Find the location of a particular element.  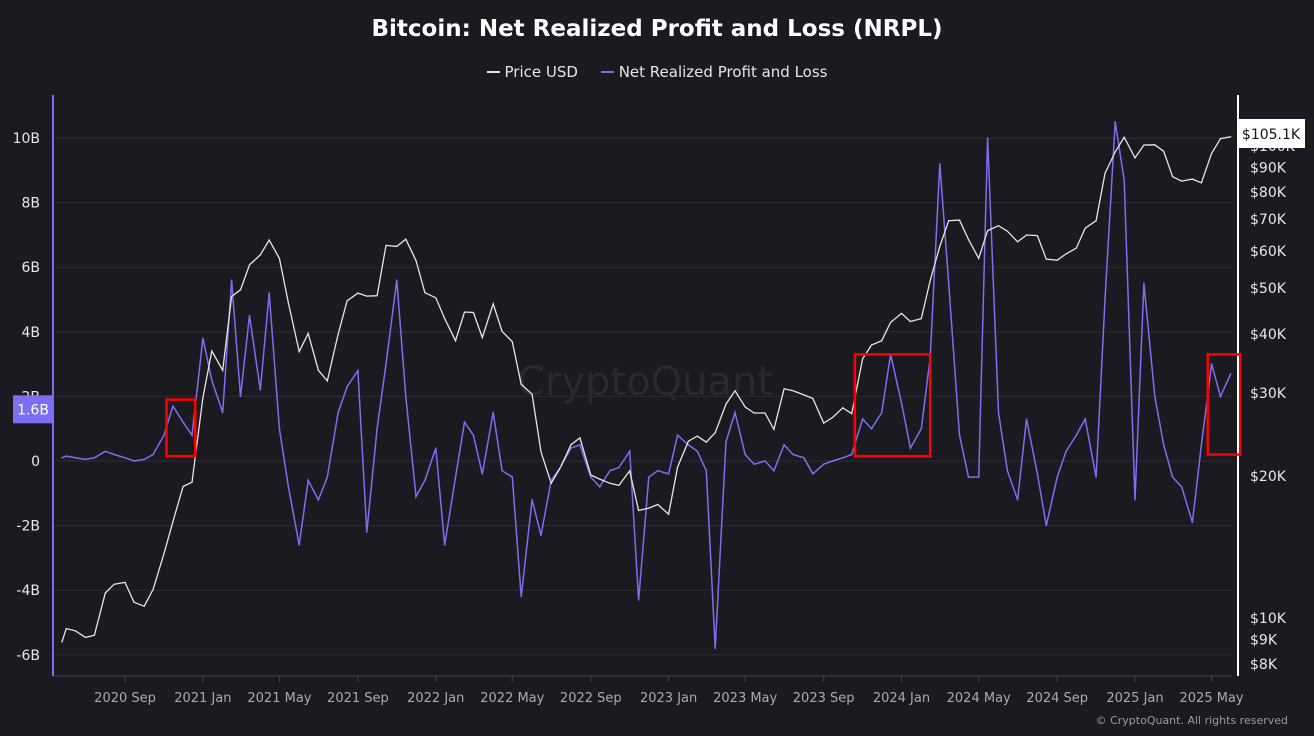

x-tick-label: 2022 Sep is located at coordinates (591, 698).